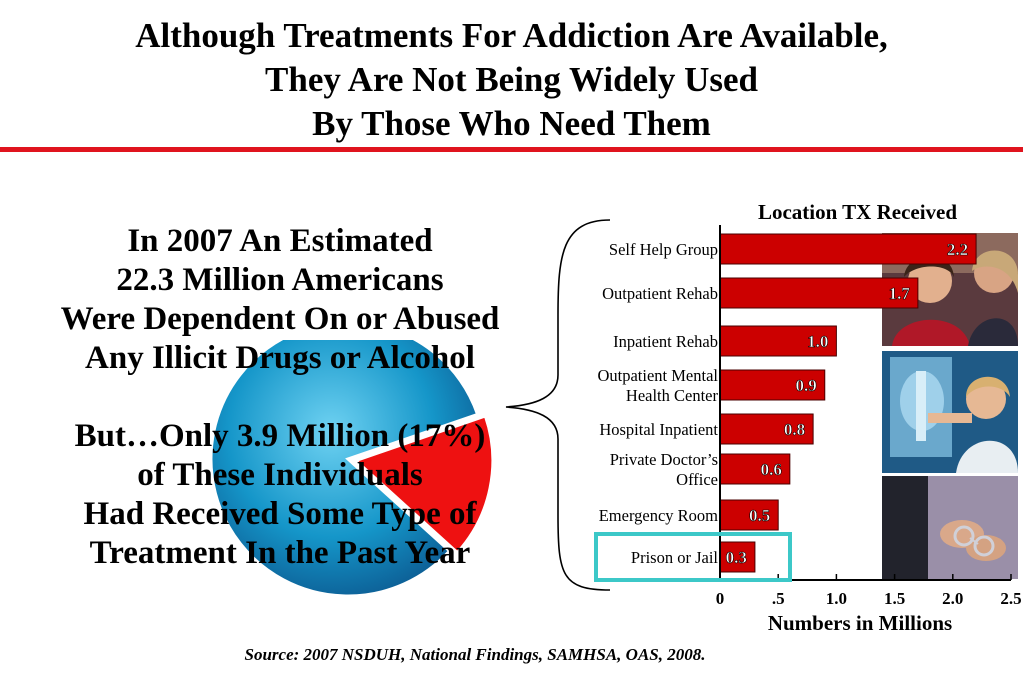 Image resolution: width=1023 pixels, height=682 pixels. What do you see at coordinates (778, 598) in the screenshot?
I see `x-tick-label: .5` at bounding box center [778, 598].